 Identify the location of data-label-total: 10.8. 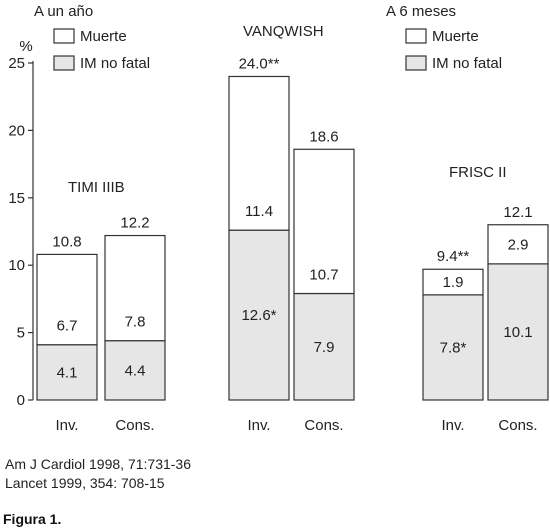
(66, 241).